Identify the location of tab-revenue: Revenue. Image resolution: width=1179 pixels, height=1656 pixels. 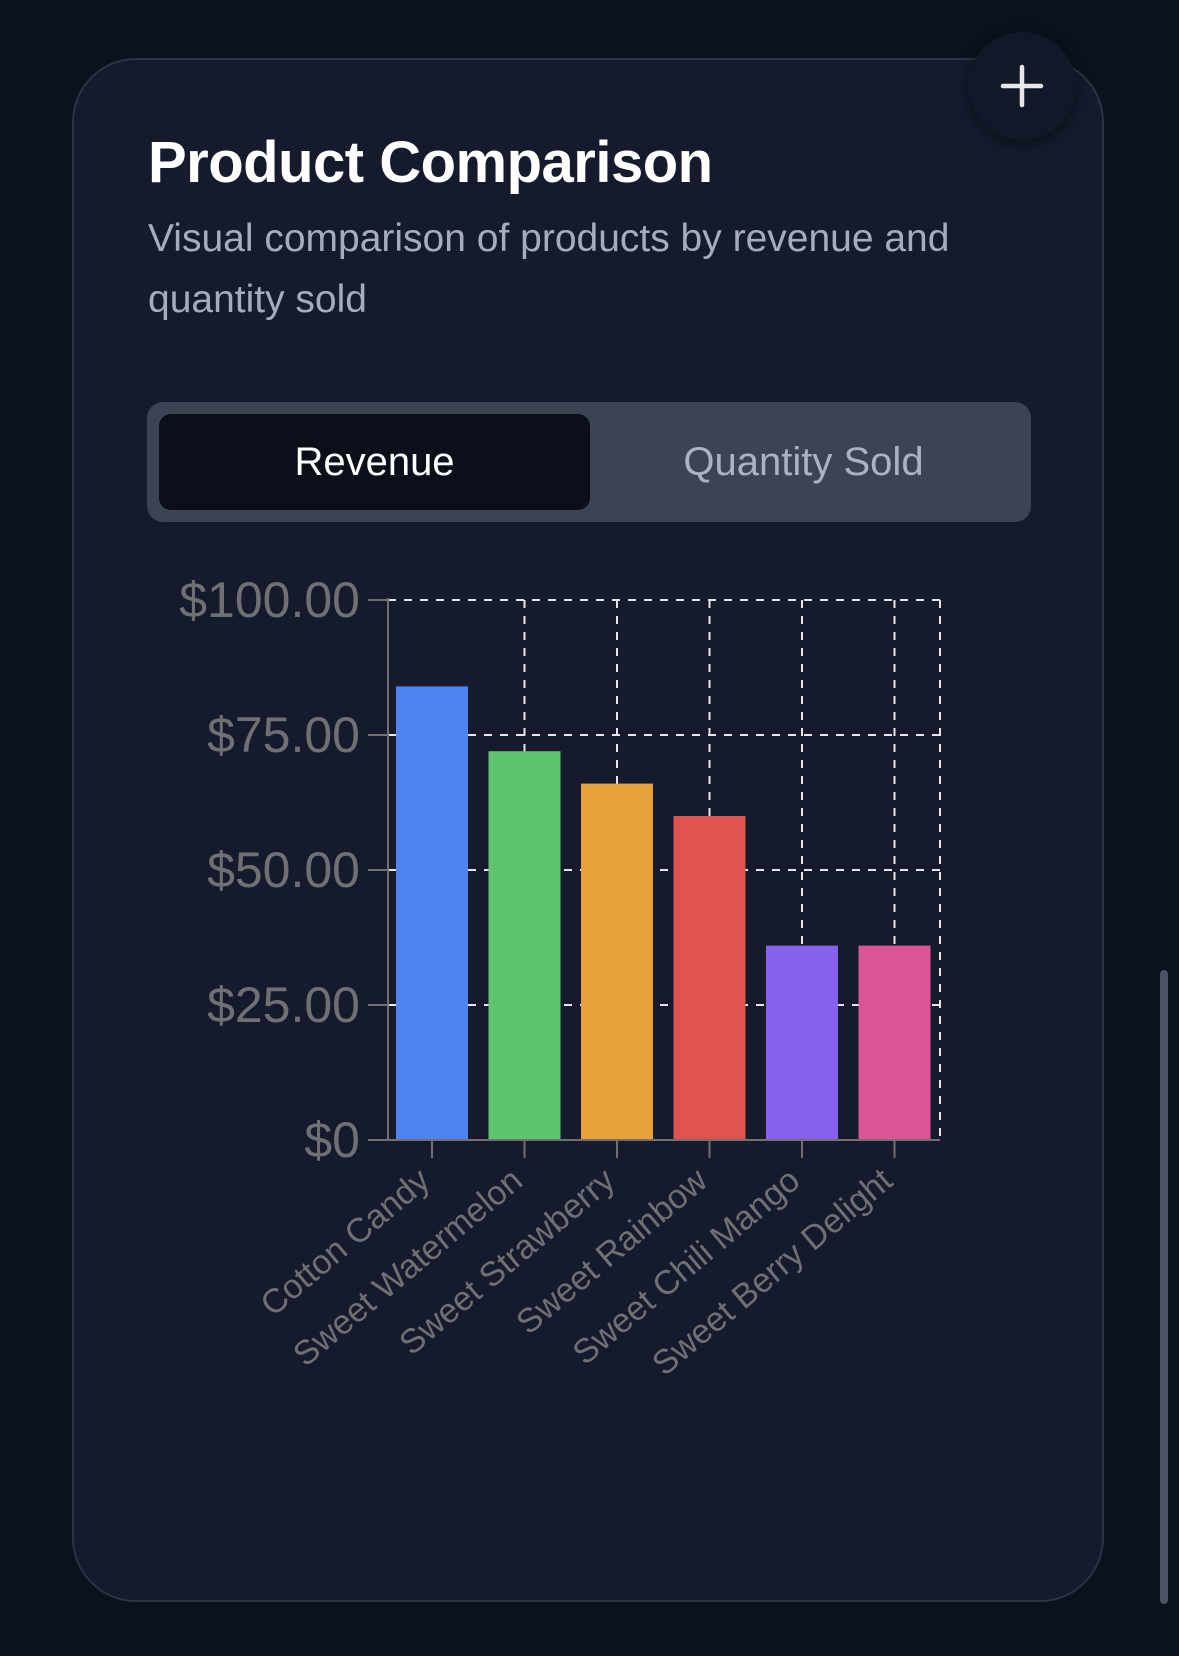
(374, 462).